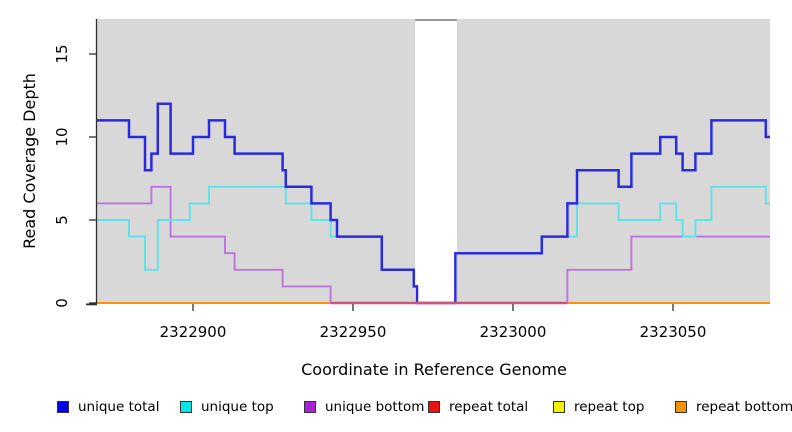 This screenshot has width=792, height=432. I want to click on legend-swatch-repeat-bottom, so click(681, 407).